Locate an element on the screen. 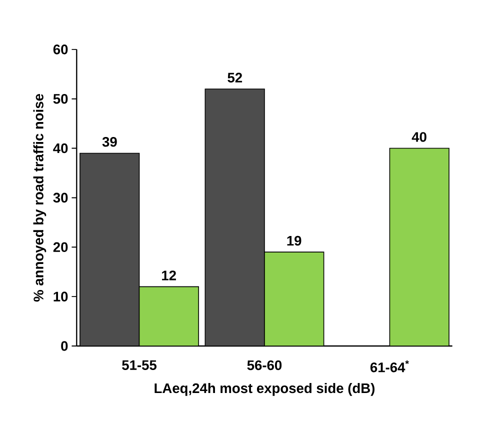 The height and width of the screenshot is (425, 480). data-label: 39 is located at coordinates (109, 141).